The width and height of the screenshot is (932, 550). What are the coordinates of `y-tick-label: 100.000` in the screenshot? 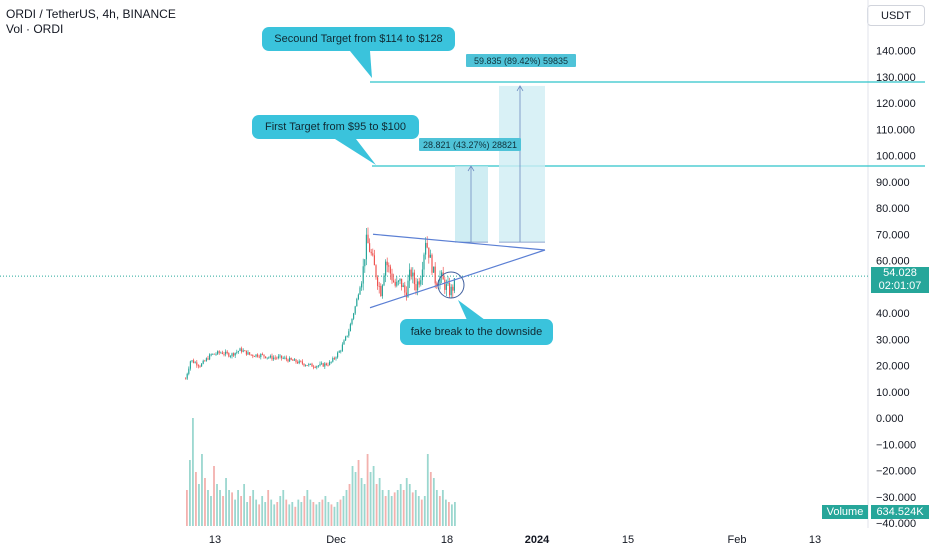 It's located at (896, 157).